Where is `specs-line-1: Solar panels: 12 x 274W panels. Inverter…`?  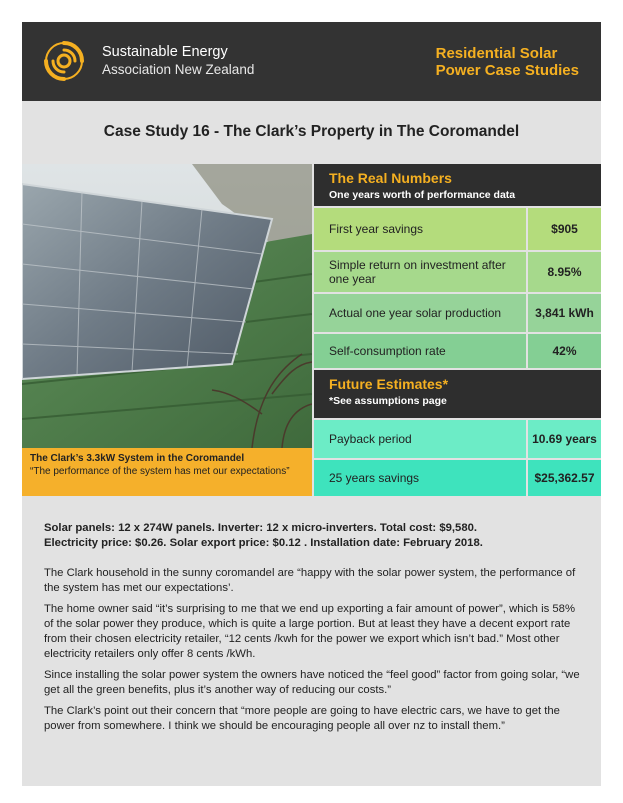
specs-line-1: Solar panels: 12 x 274W panels. Inverter… is located at coordinates (261, 528).